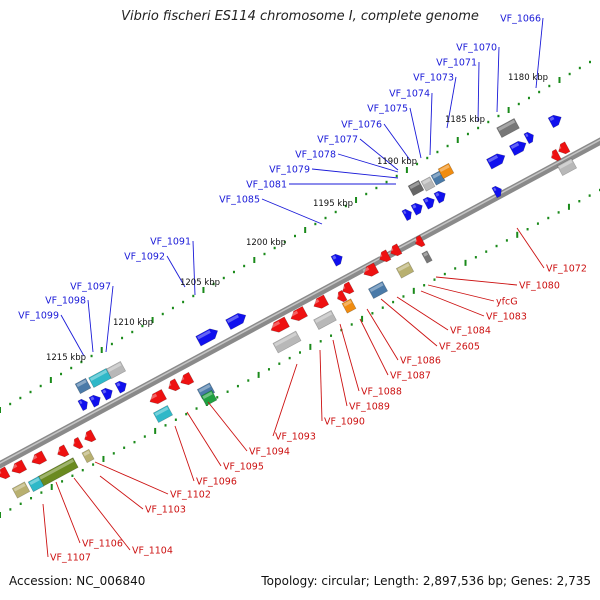  Describe the element at coordinates (295, 437) in the screenshot. I see `reverse-gene-label: VF_1093` at that location.